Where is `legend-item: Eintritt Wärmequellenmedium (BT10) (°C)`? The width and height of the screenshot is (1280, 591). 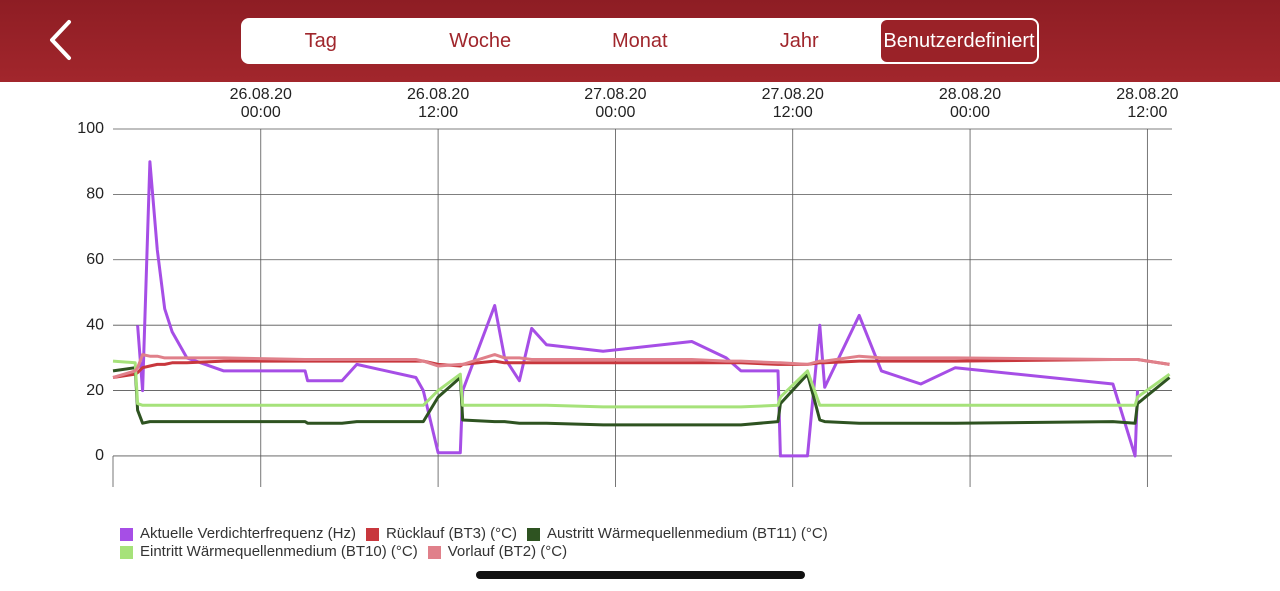 legend-item: Eintritt Wärmequellenmedium (BT10) (°C) is located at coordinates (269, 552).